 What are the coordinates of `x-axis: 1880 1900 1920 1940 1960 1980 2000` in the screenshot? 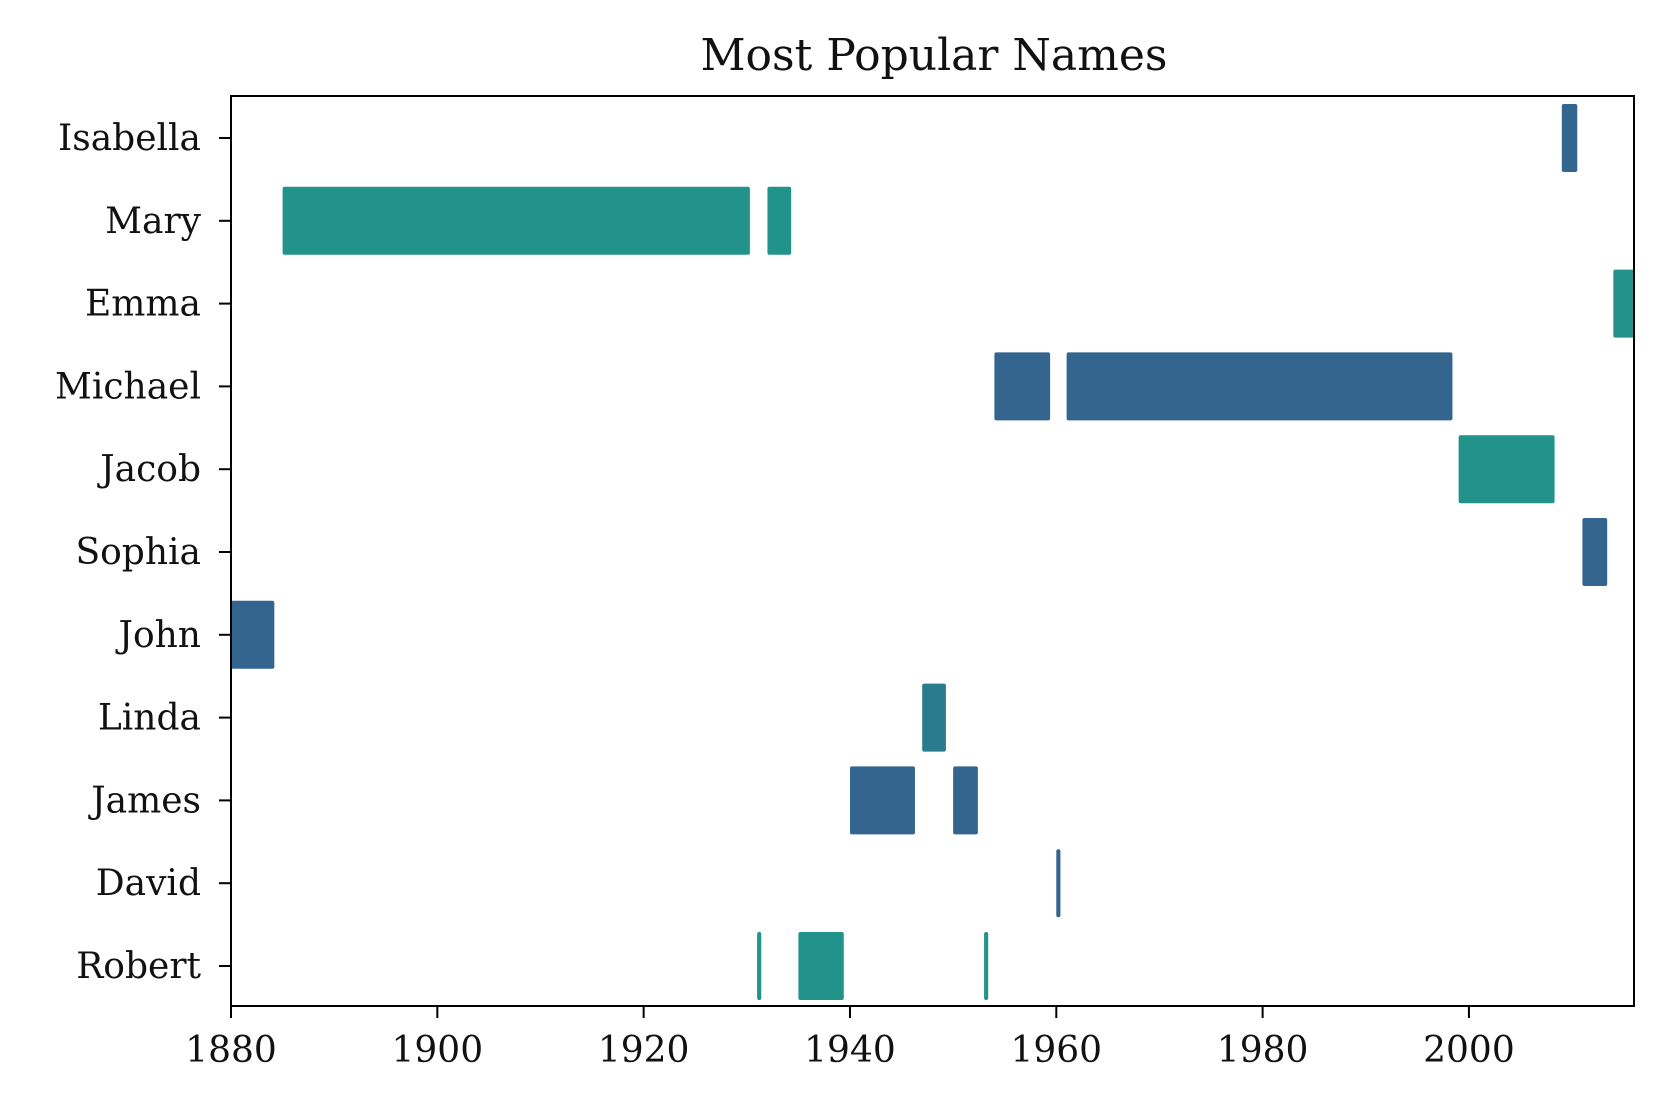 It's located at (850, 1038).